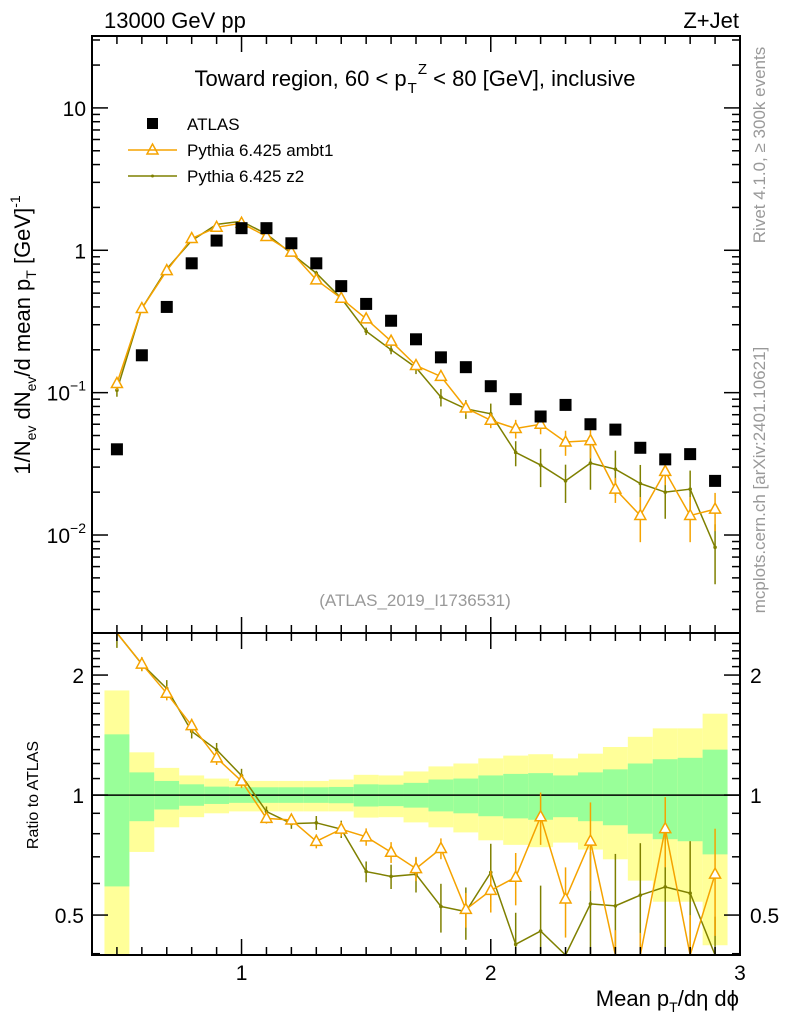 This screenshot has width=786, height=1024. What do you see at coordinates (67, 534) in the screenshot?
I see `y-tick-label: 10⁻²` at bounding box center [67, 534].